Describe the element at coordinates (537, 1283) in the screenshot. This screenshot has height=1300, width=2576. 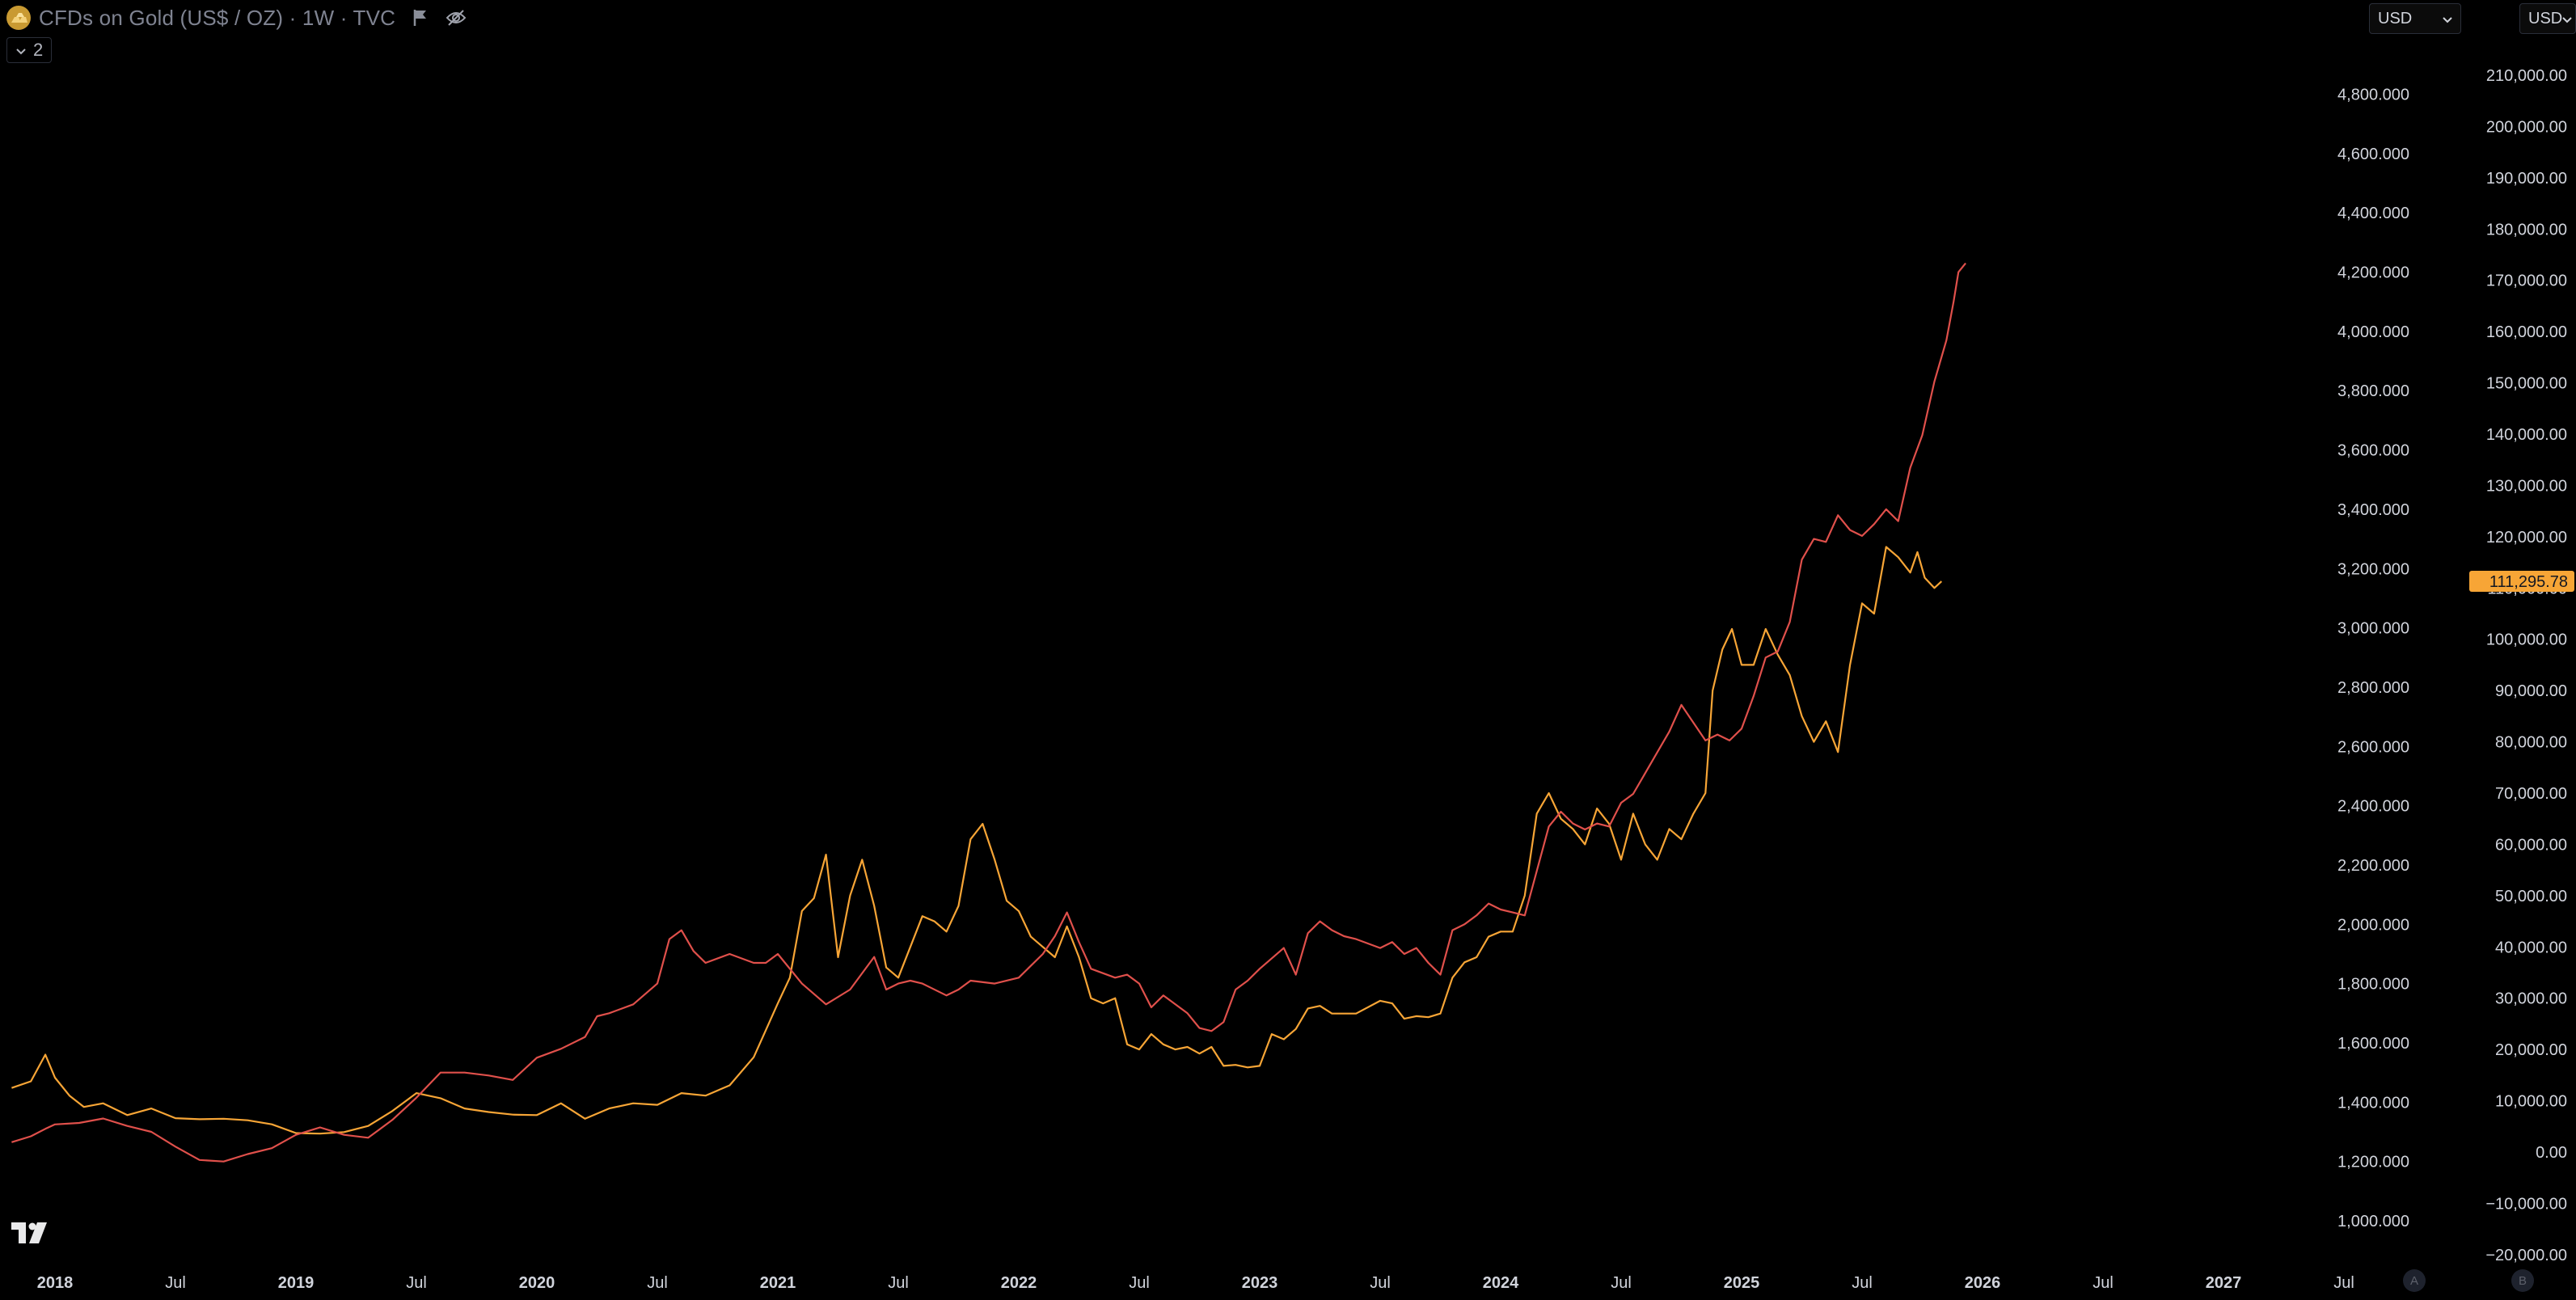
I see `x-tick-label: 2020` at that location.